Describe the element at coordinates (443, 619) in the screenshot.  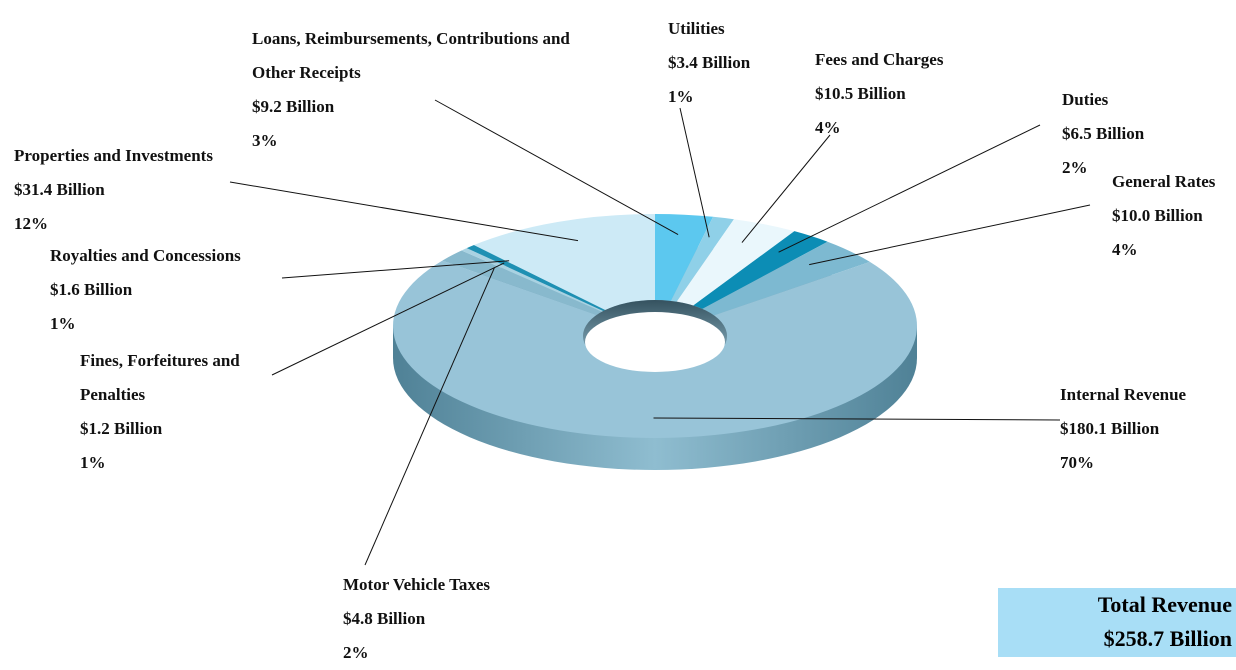
I see `slice-label: Motor Vehicle Taxes $4.8 Billion 2%` at that location.